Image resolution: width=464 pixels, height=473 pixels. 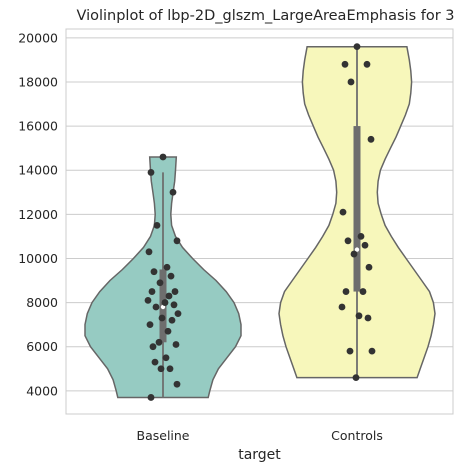 What do you see at coordinates (163, 435) in the screenshot?
I see `x-tick-label: Baseline` at bounding box center [163, 435].